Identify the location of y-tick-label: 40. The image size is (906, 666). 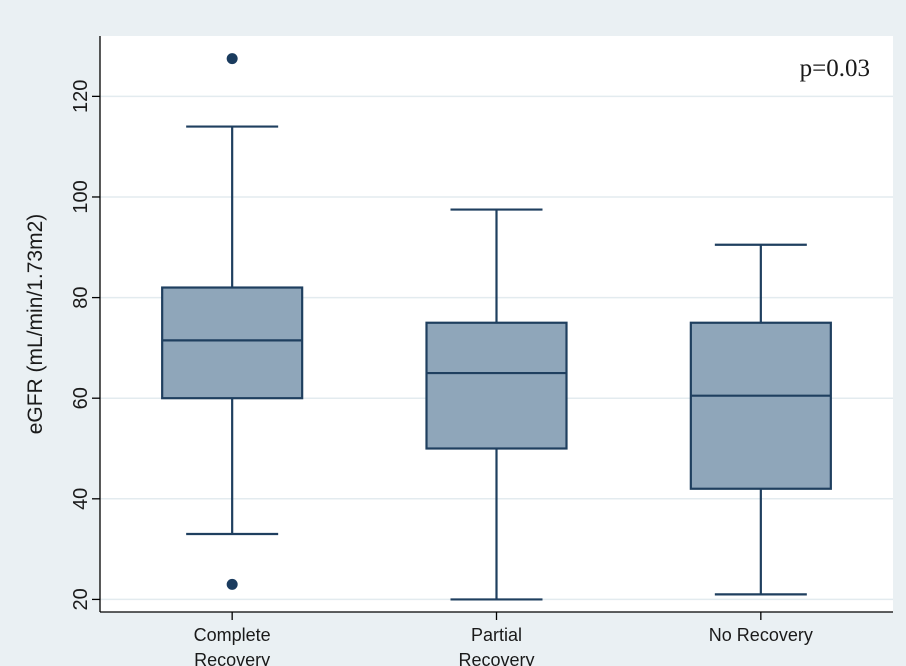
(81, 499).